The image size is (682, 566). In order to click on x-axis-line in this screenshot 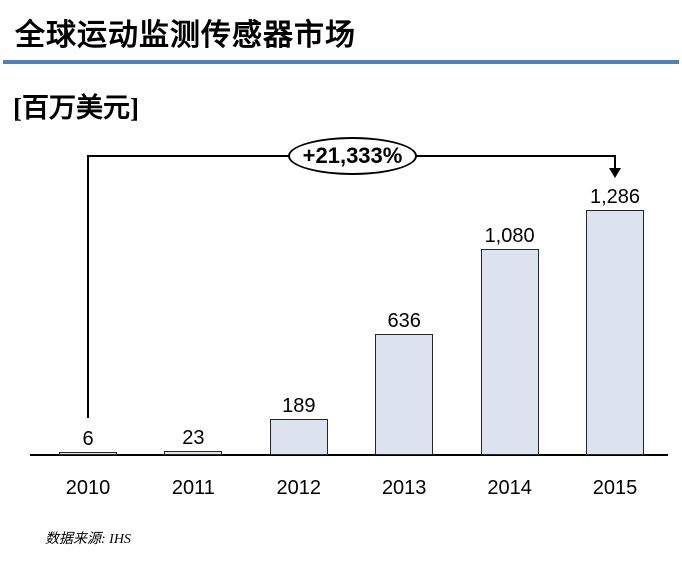, I will do `click(349, 455)`.